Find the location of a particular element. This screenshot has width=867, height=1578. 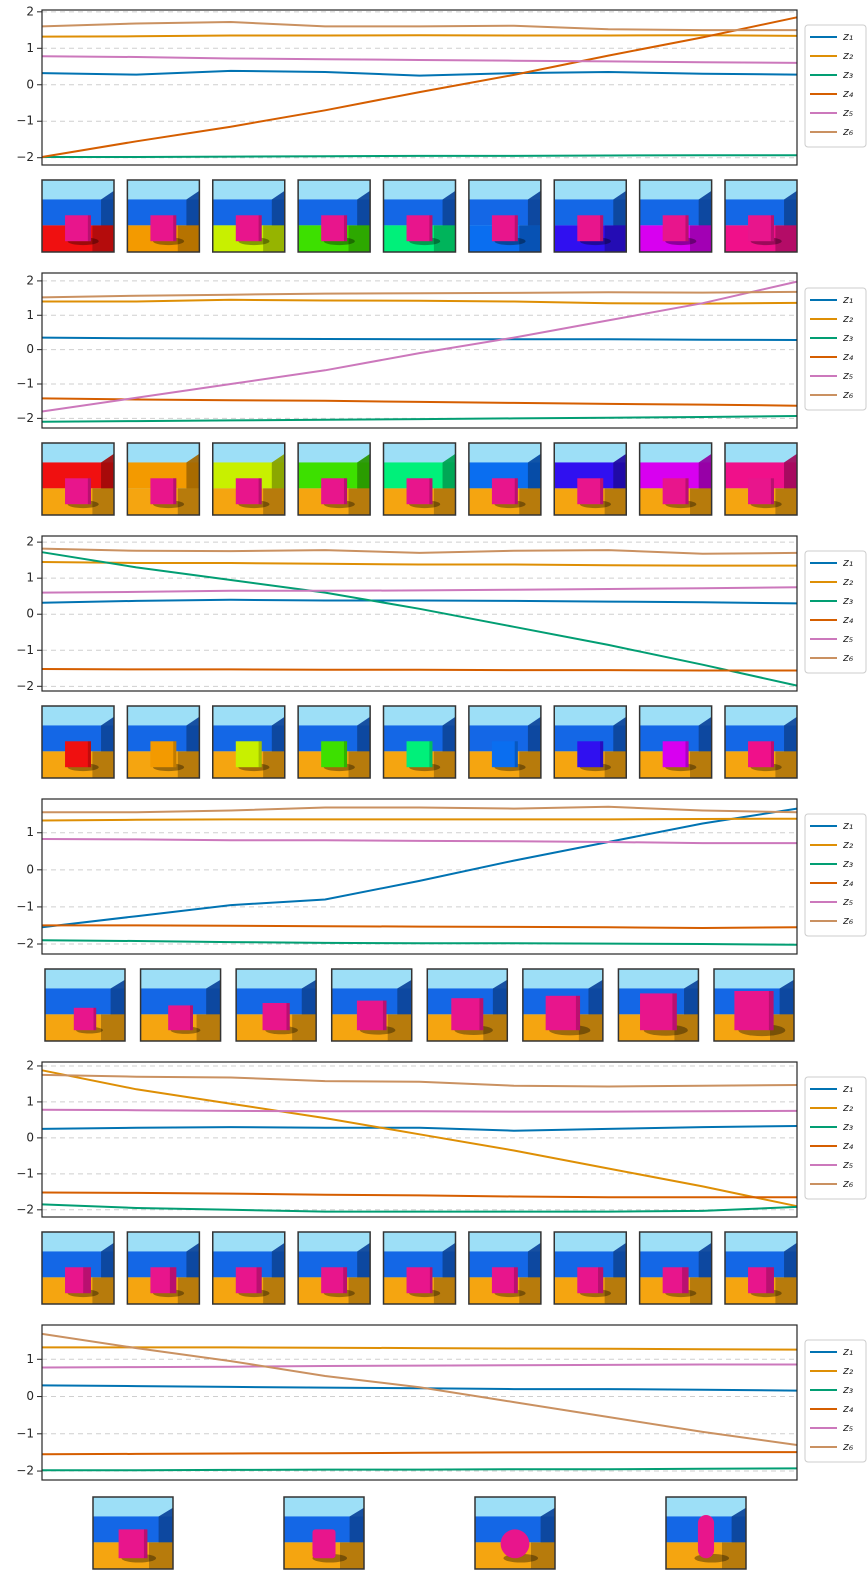

legend-label: z₂ is located at coordinates (848, 55).